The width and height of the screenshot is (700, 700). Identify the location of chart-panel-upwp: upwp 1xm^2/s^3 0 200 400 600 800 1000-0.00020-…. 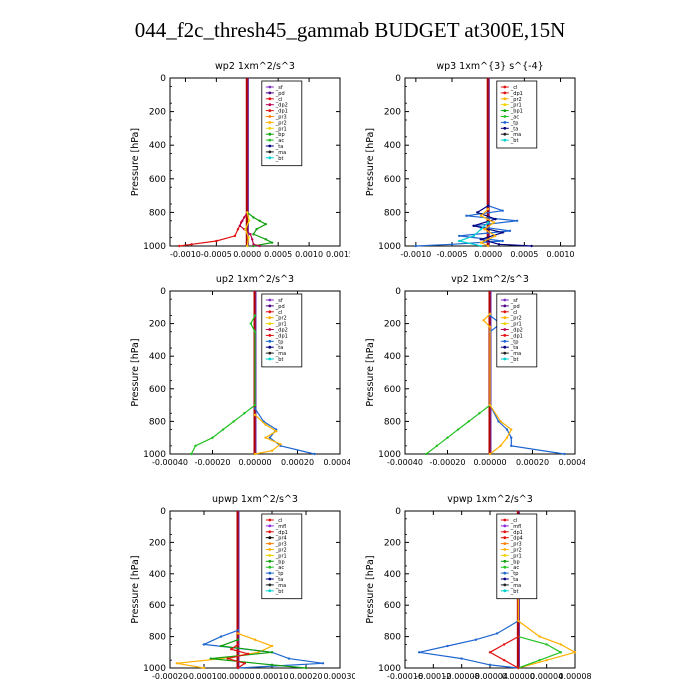
(242, 587).